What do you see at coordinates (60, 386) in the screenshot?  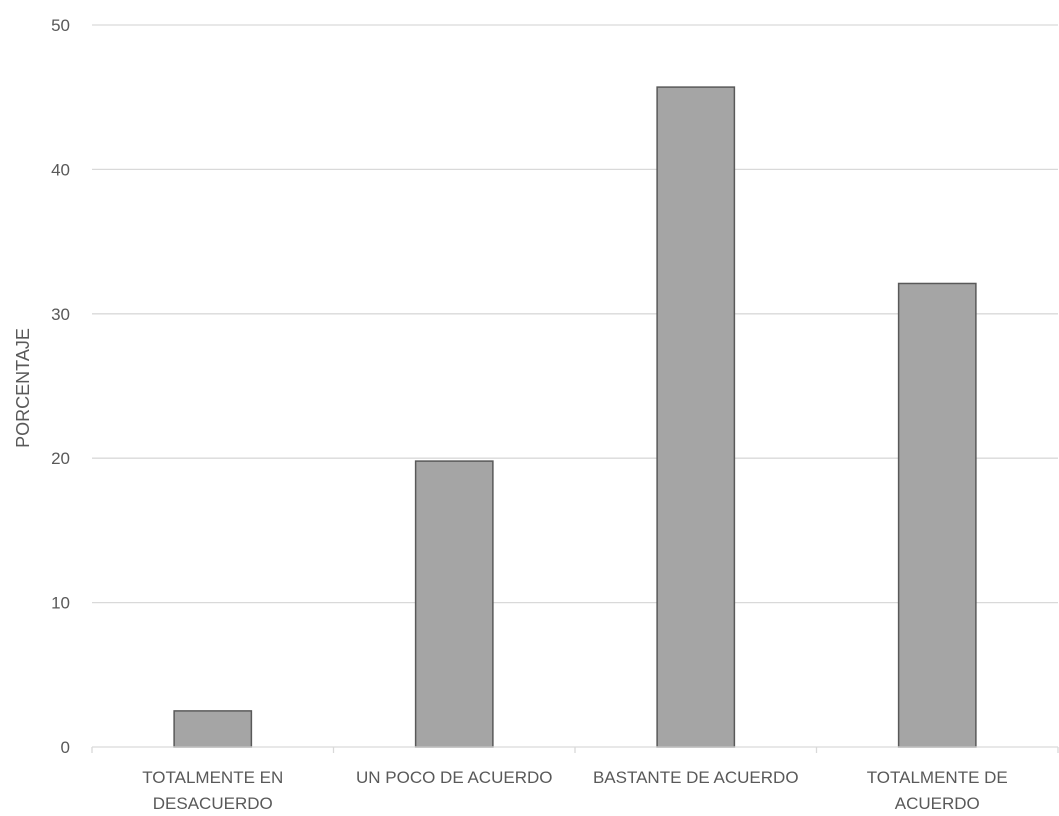 I see `y-axis-ticks: 0 10 20 30 40 50` at bounding box center [60, 386].